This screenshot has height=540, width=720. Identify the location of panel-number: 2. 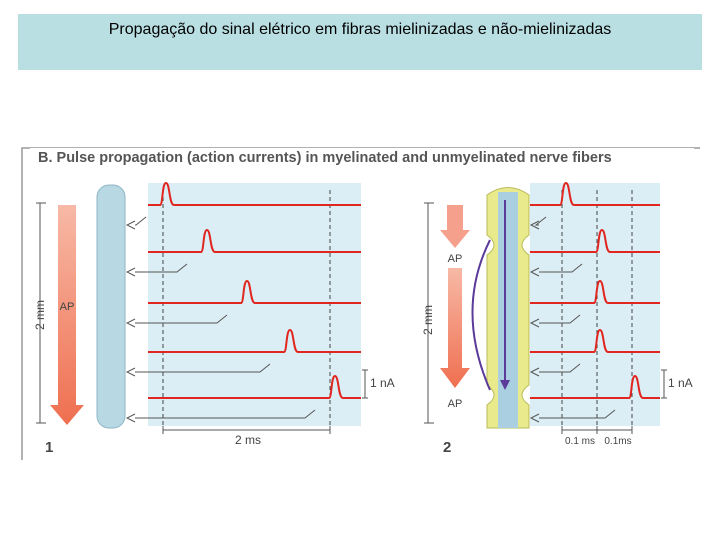
(447, 447).